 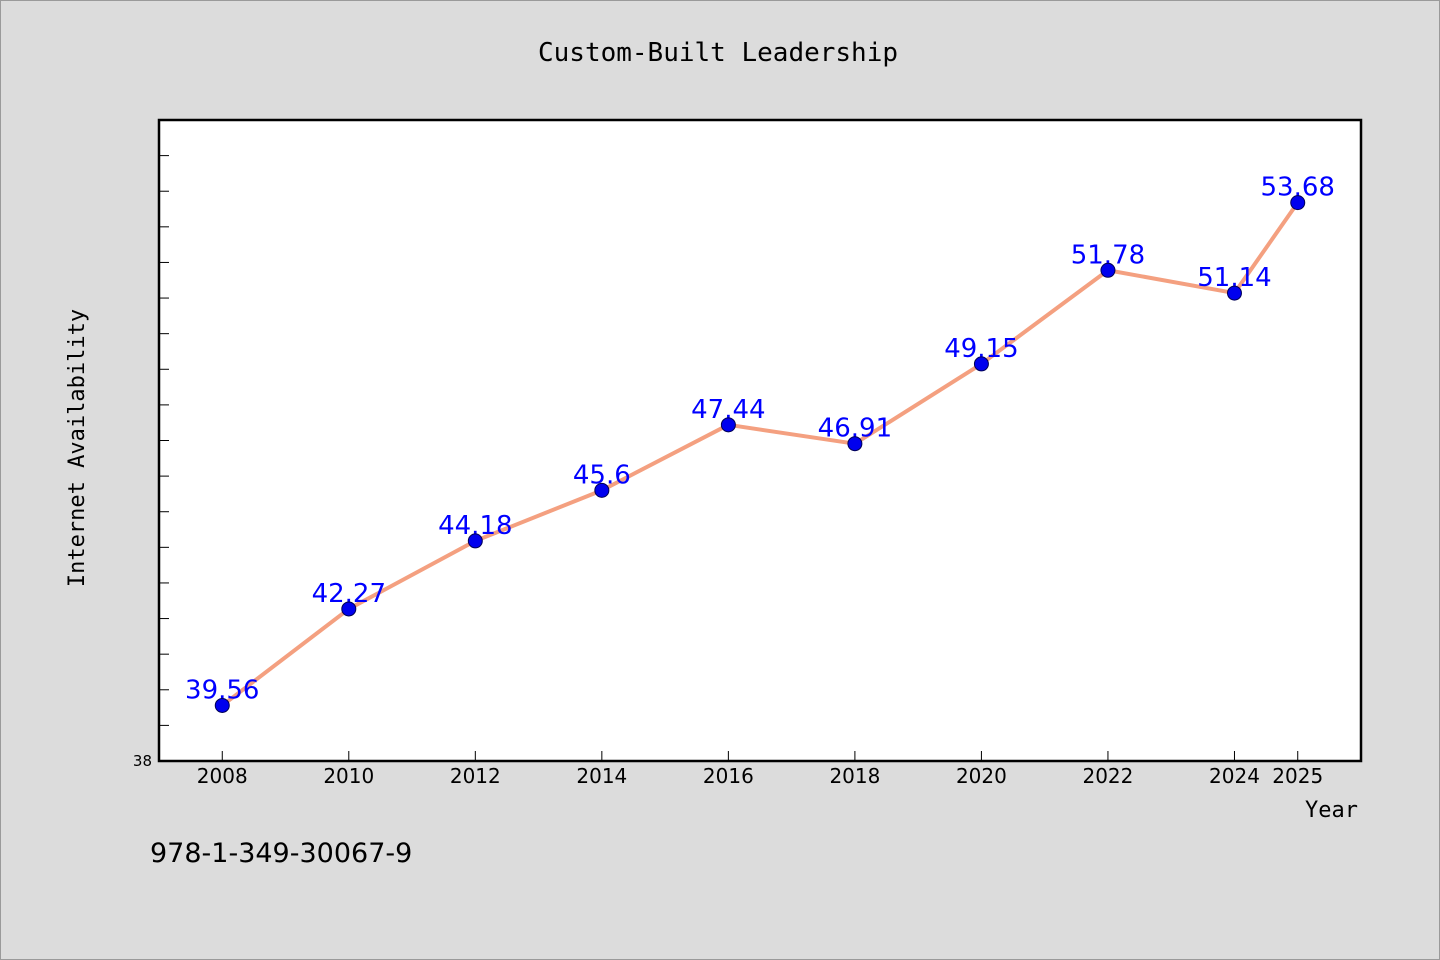 I want to click on x-axis-label: Year, so click(x=1331, y=810).